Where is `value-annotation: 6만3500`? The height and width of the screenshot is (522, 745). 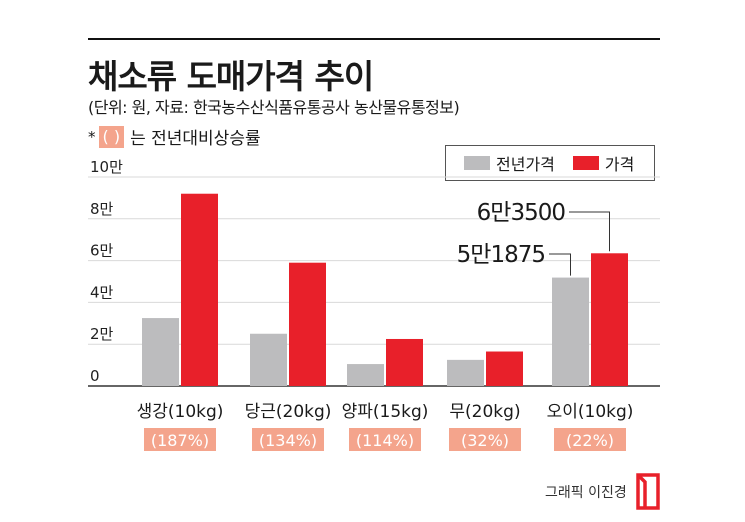 value-annotation: 6만3500 is located at coordinates (521, 213).